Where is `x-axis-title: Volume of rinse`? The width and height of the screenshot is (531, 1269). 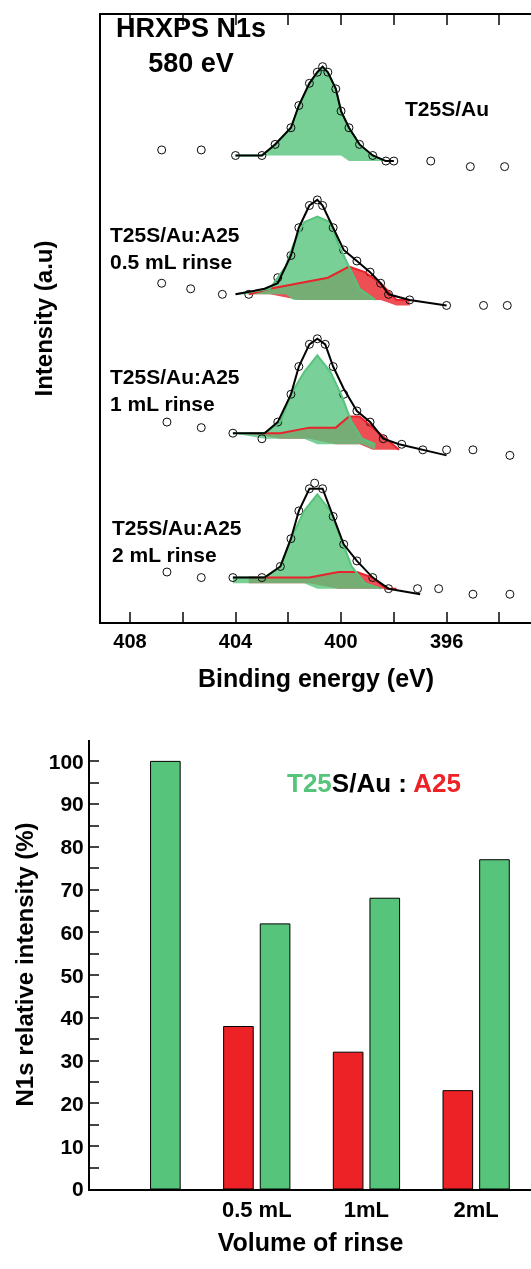
x-axis-title: Volume of rinse is located at coordinates (310, 1241).